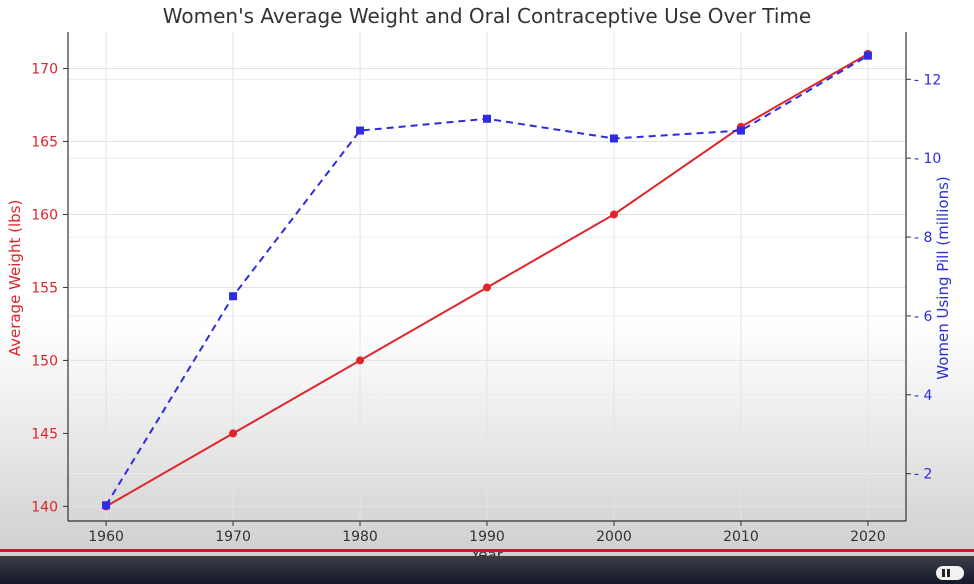 This screenshot has height=584, width=974. What do you see at coordinates (923, 238) in the screenshot?
I see `y-right-tick-label: - 8` at bounding box center [923, 238].